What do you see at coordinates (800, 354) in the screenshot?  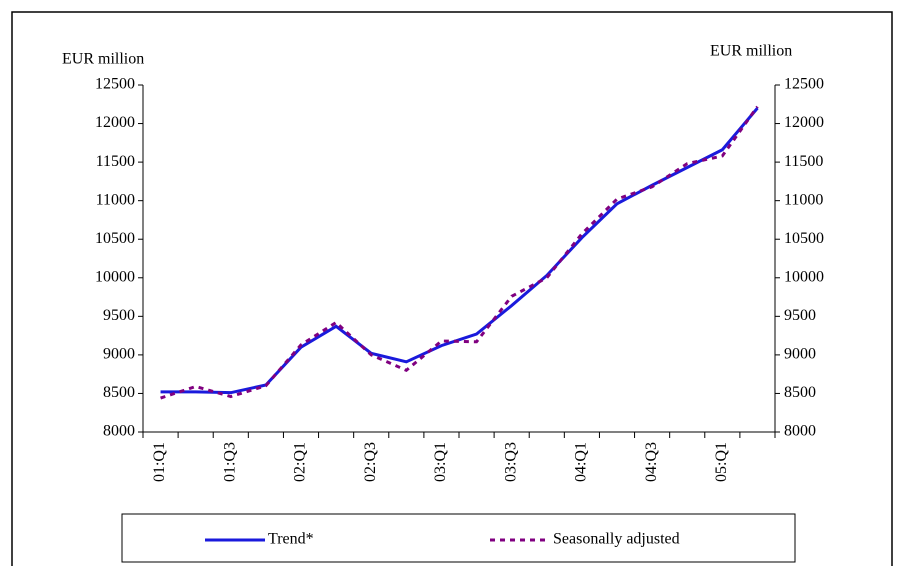 I see `y2-tick-label: 9000` at bounding box center [800, 354].